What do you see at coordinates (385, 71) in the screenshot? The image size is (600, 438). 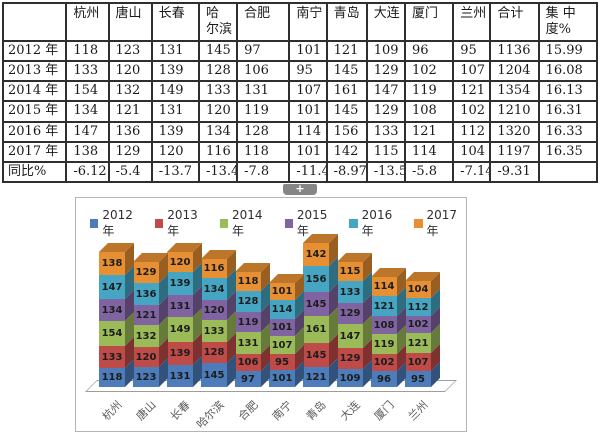 I see `table-cell: 129` at bounding box center [385, 71].